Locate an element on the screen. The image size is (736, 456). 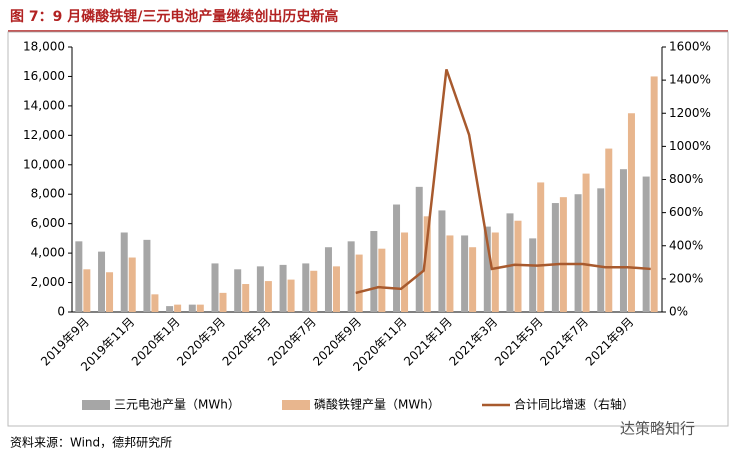
y-tick-label: 0 is located at coordinates (61, 312).